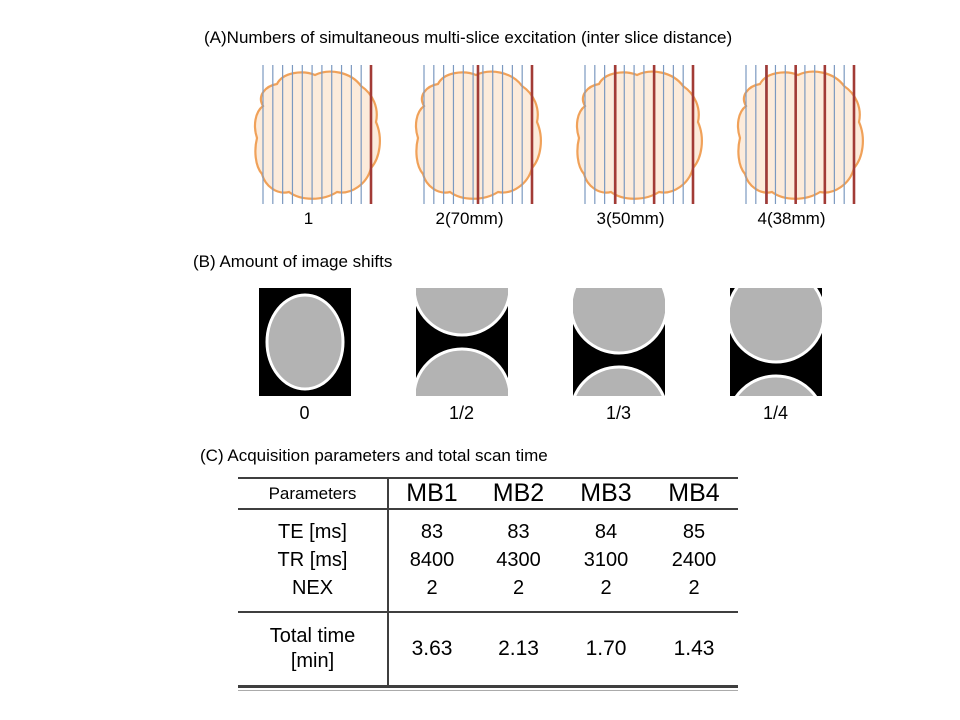 The width and height of the screenshot is (960, 720). I want to click on shift-fraction-label: 1/3, so click(618, 413).